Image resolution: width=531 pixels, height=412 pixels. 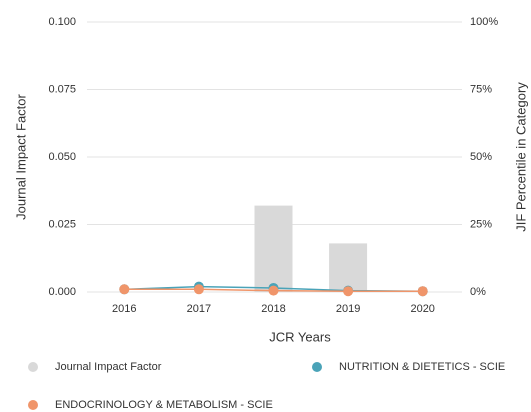 I want to click on x-tick-label: 2018, so click(x=273, y=309).